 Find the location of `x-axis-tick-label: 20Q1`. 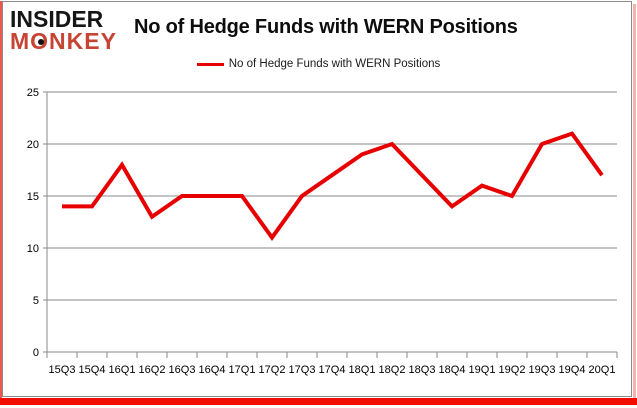

x-axis-tick-label: 20Q1 is located at coordinates (602, 370).